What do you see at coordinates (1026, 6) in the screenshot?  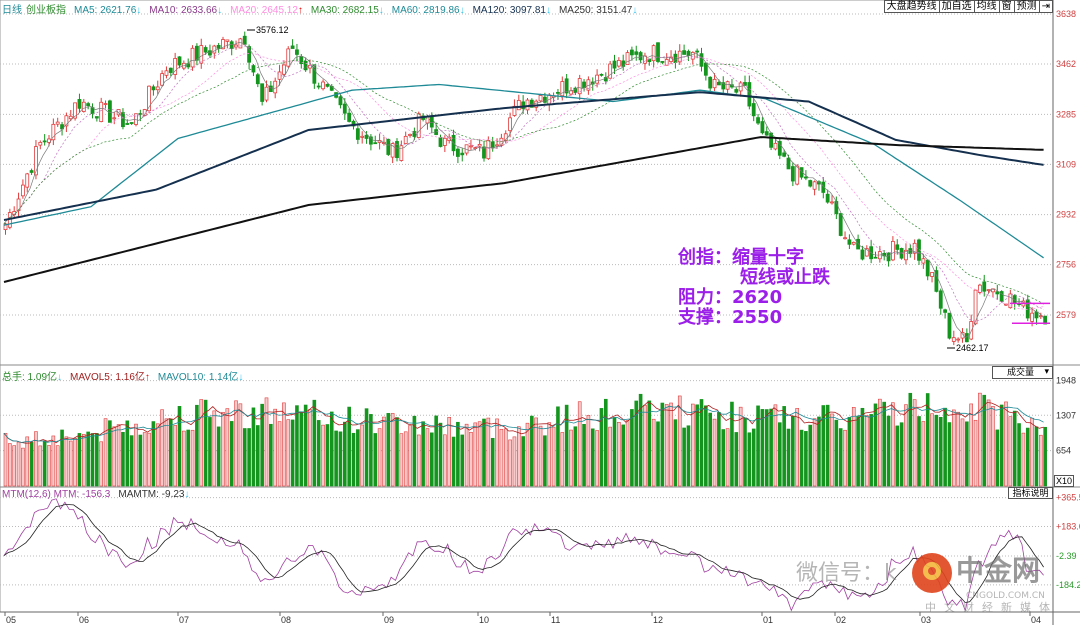 I see `forecast-button: 预测` at bounding box center [1026, 6].